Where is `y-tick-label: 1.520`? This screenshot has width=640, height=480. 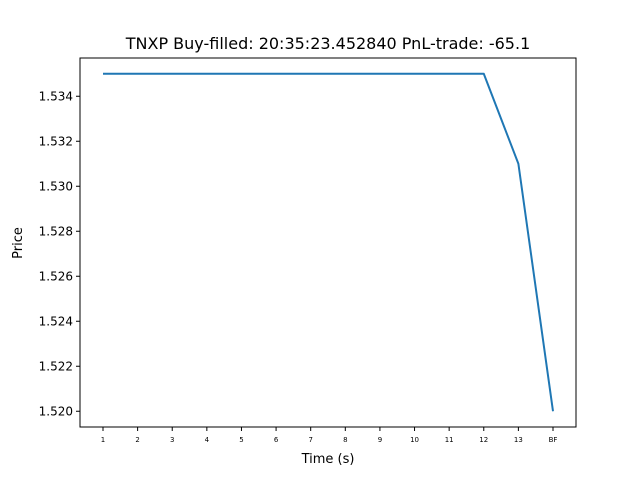 y-tick-label: 1.520 is located at coordinates (56, 411).